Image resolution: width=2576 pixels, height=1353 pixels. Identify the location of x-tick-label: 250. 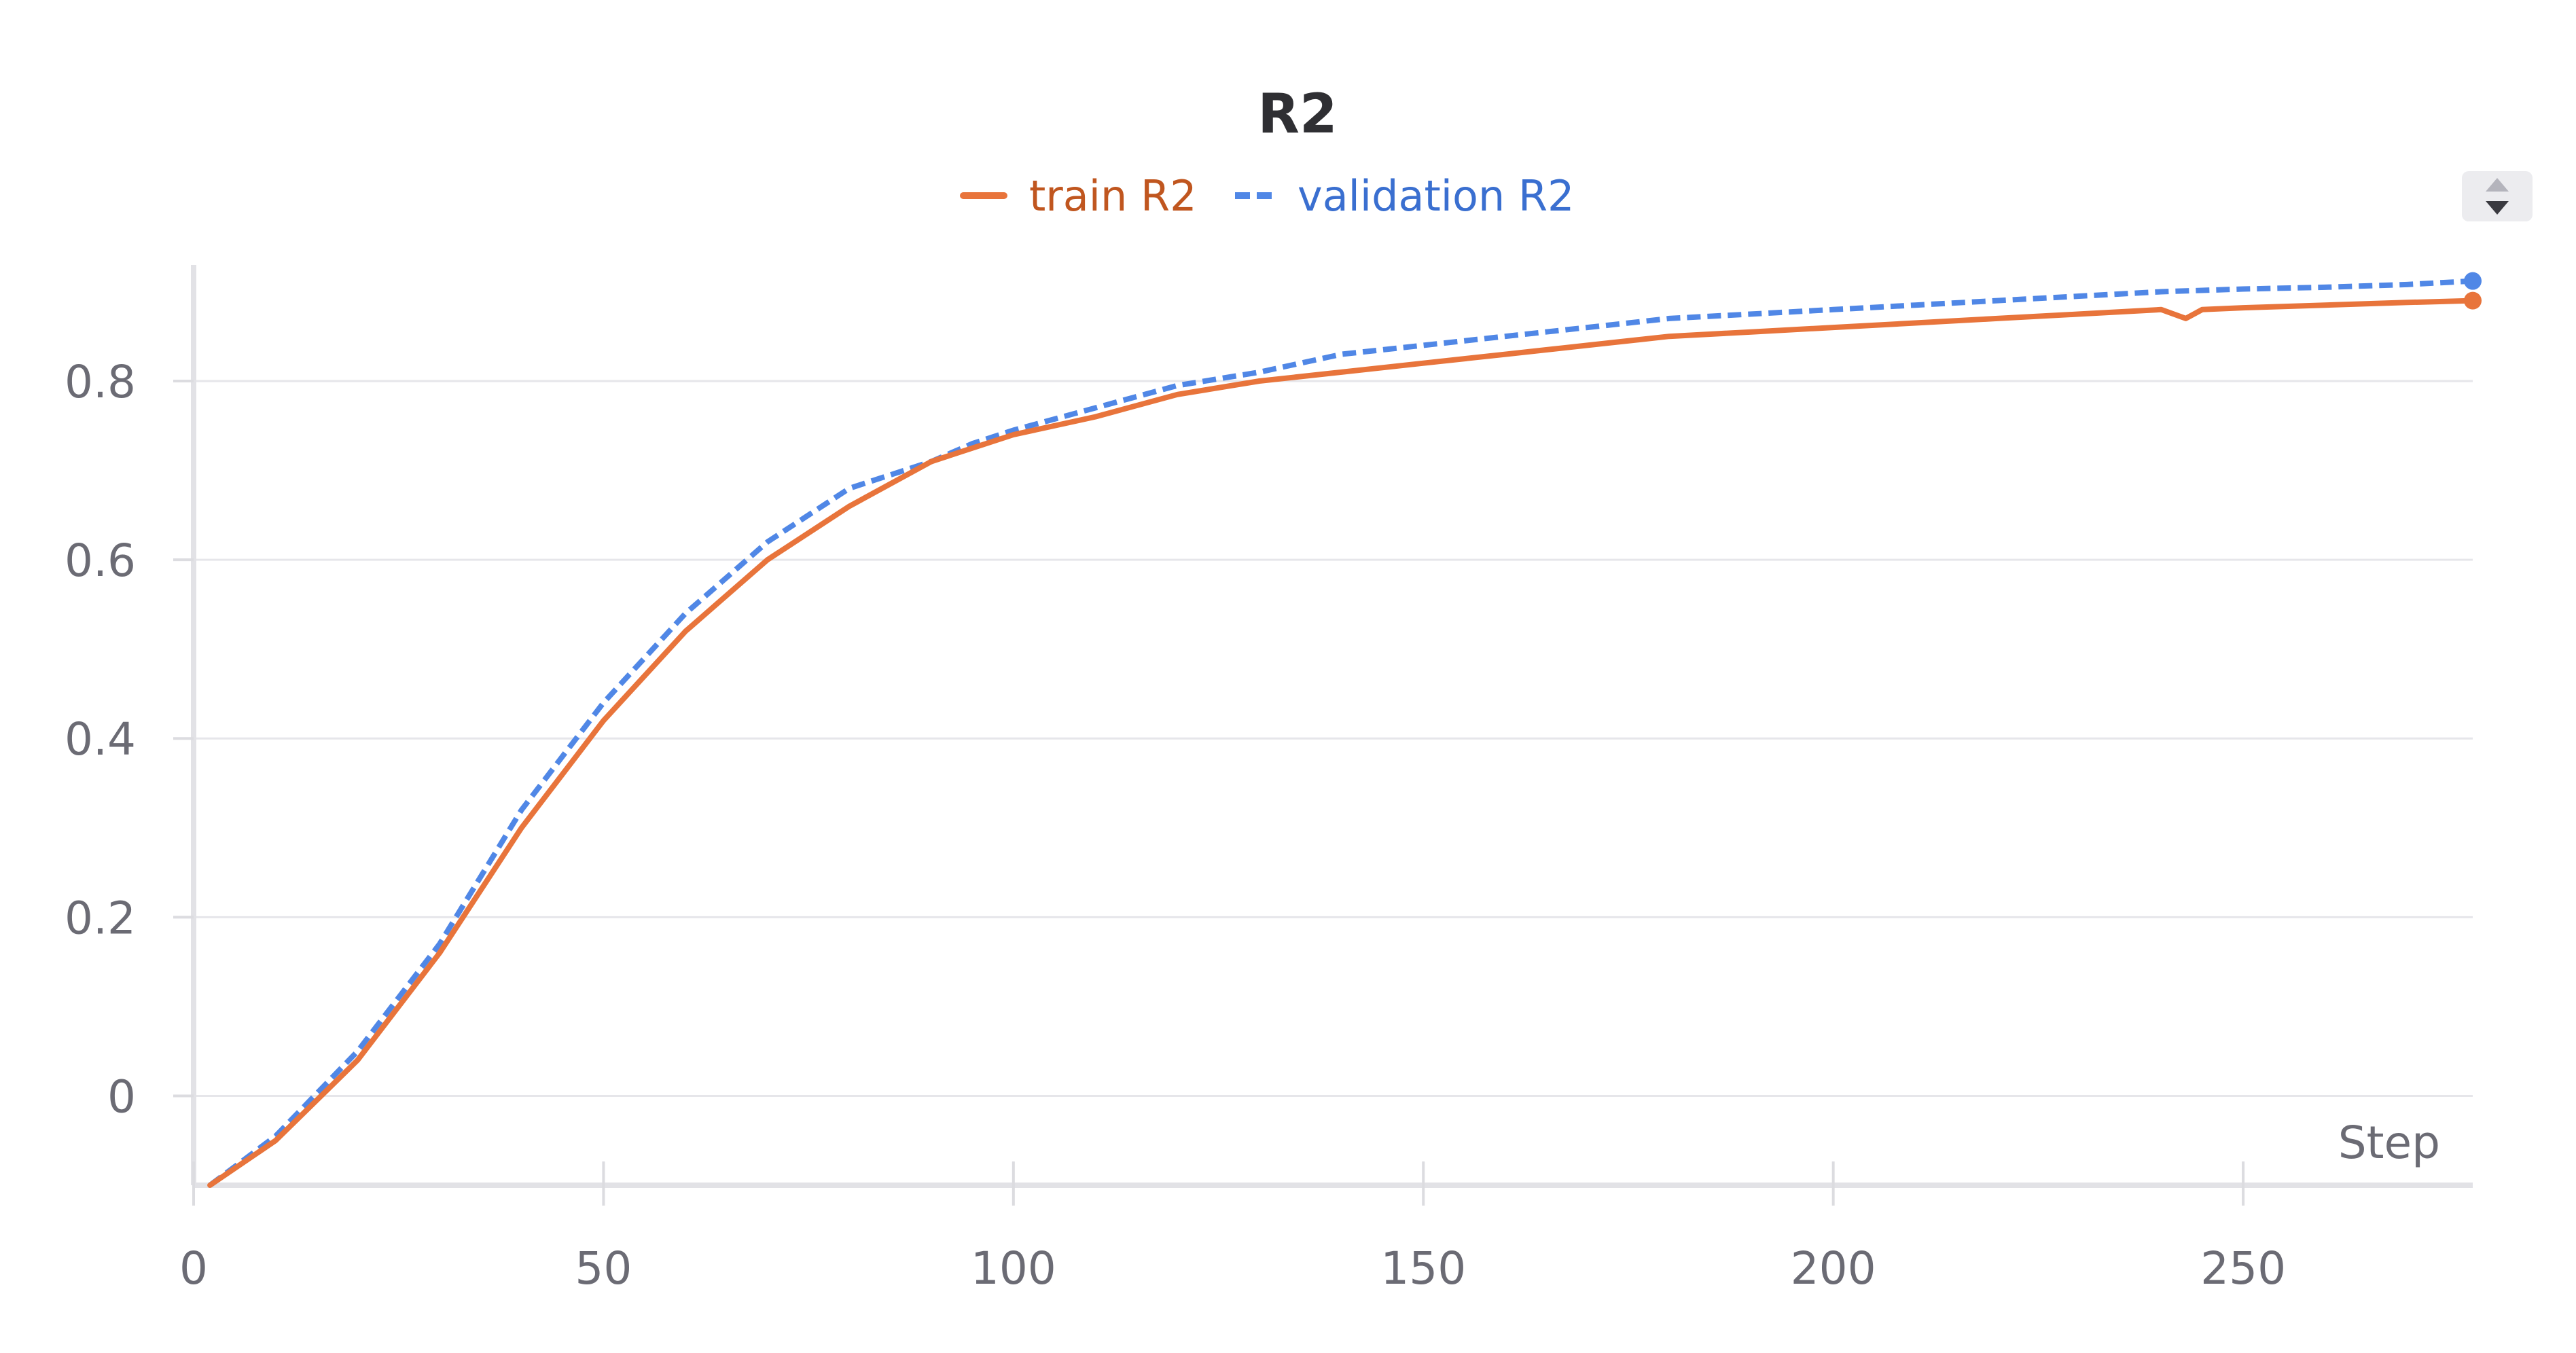
(2243, 1268).